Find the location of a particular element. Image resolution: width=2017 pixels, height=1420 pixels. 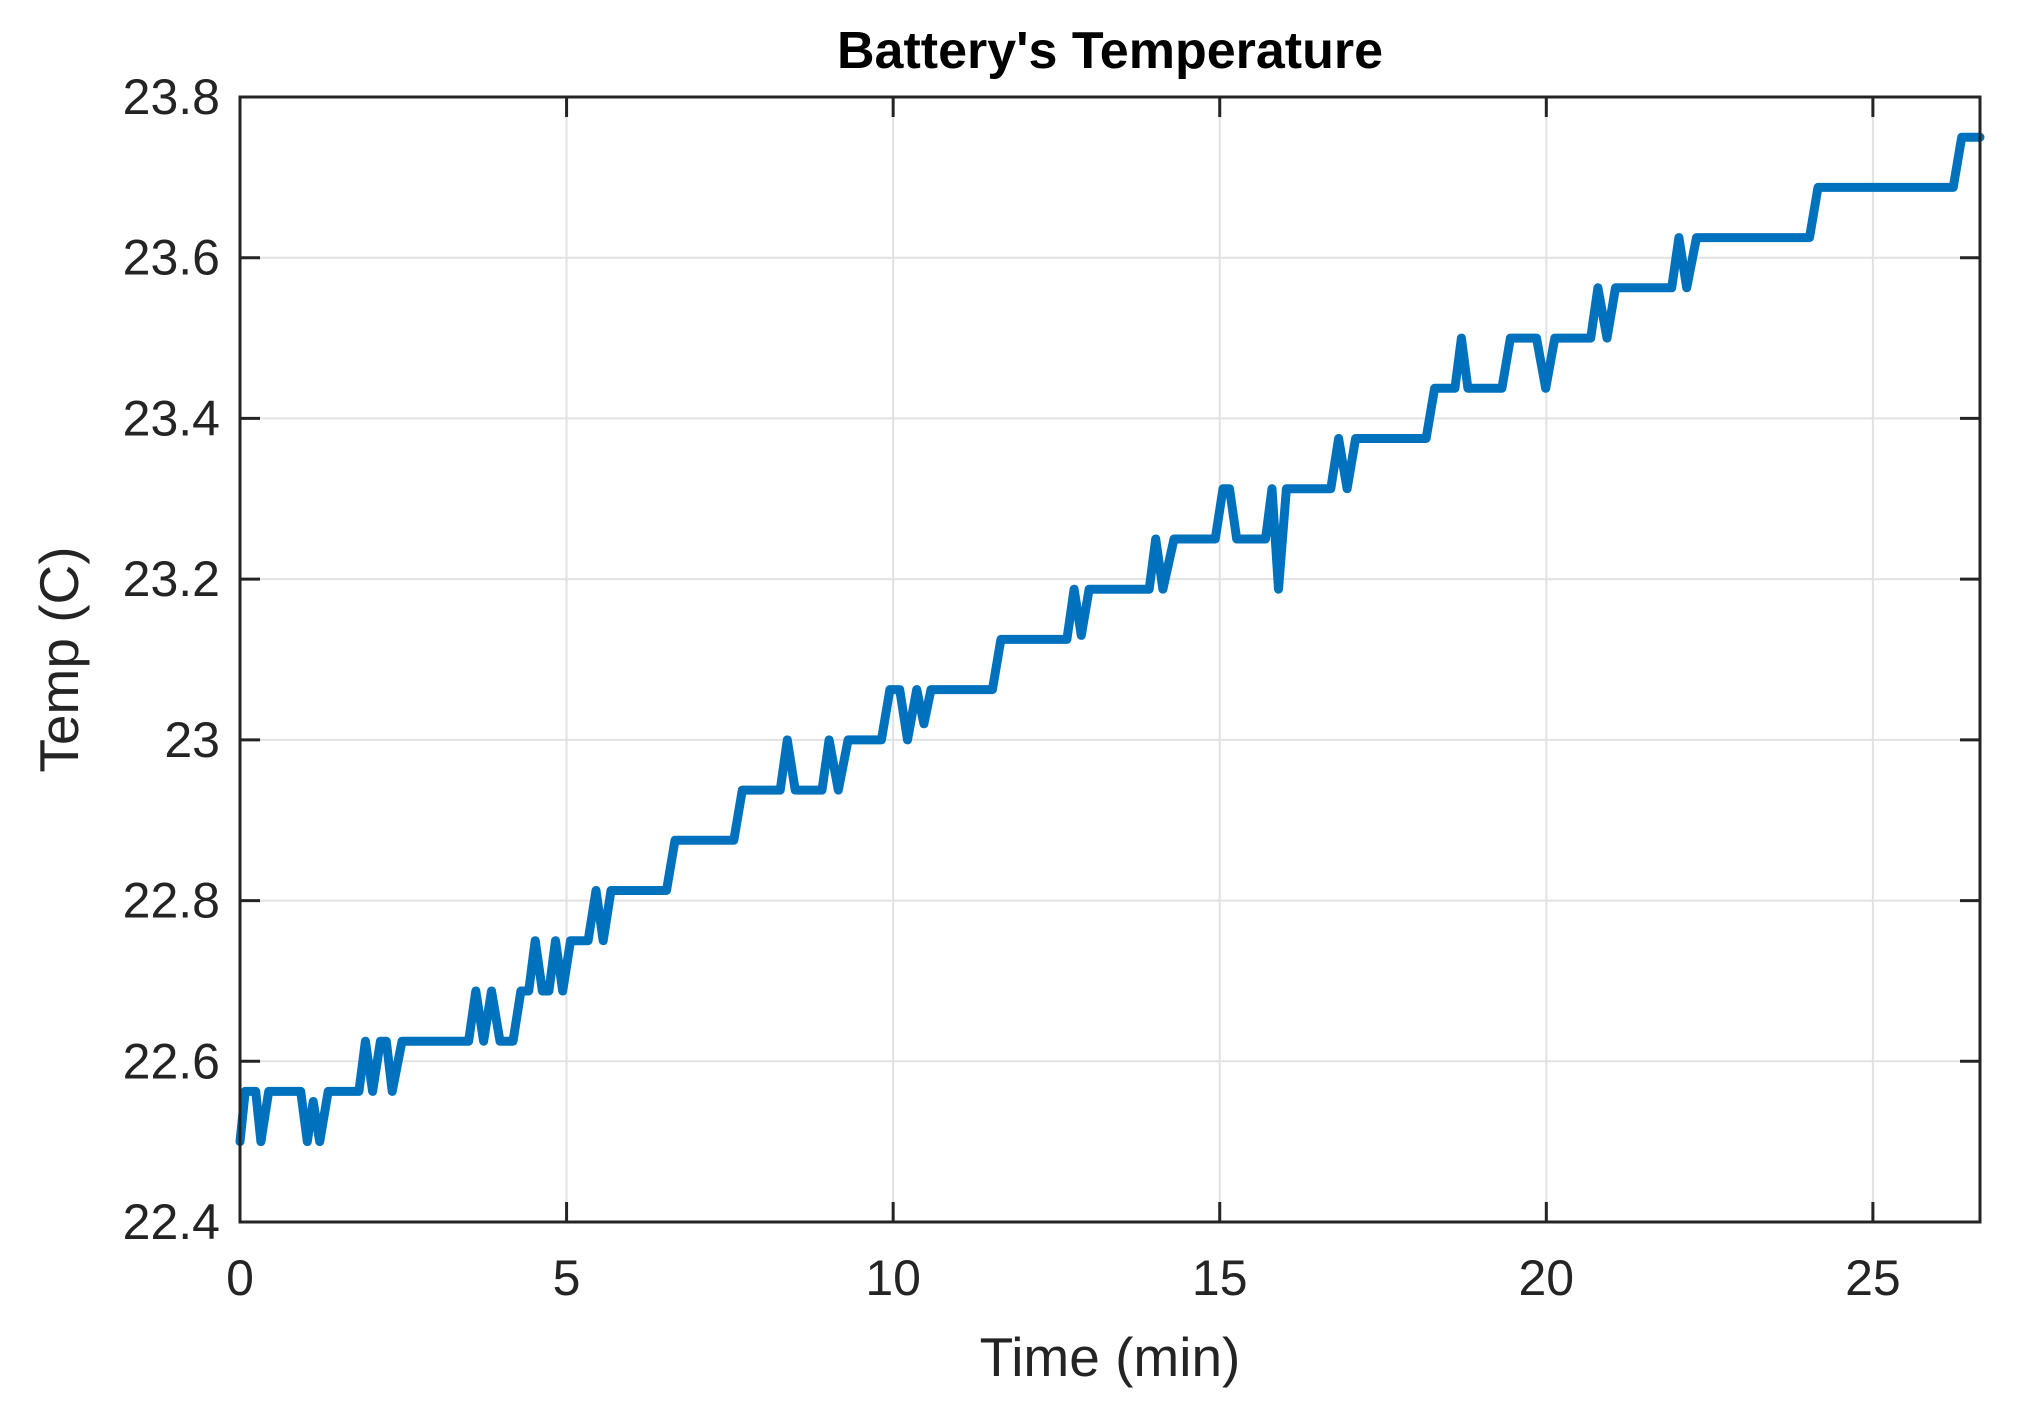

y-tick-label-22.6: 22.6 is located at coordinates (171, 1061).